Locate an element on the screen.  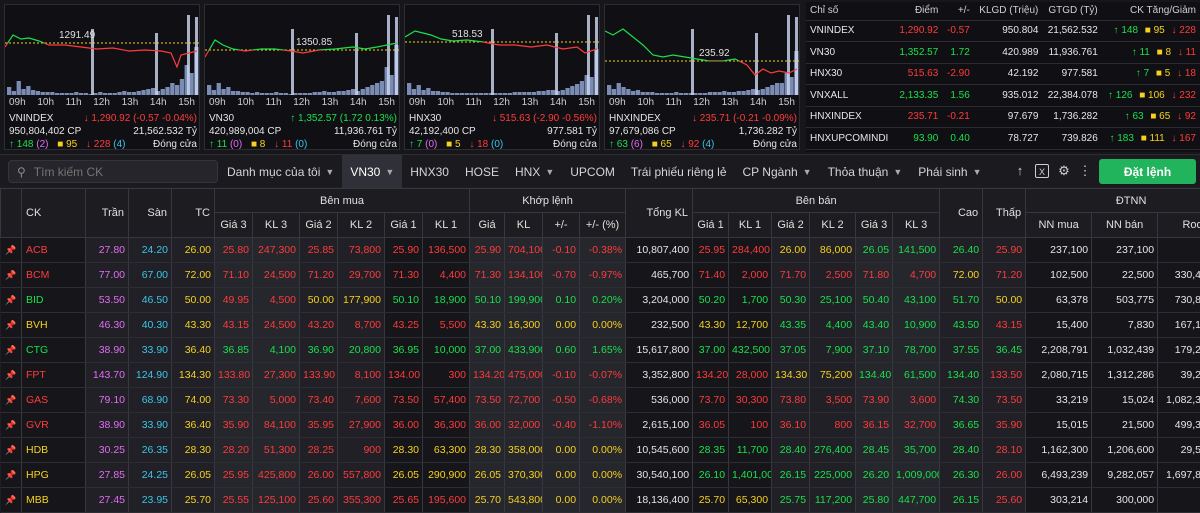
ask-cell: 4,700 is located at coordinates (916, 275).